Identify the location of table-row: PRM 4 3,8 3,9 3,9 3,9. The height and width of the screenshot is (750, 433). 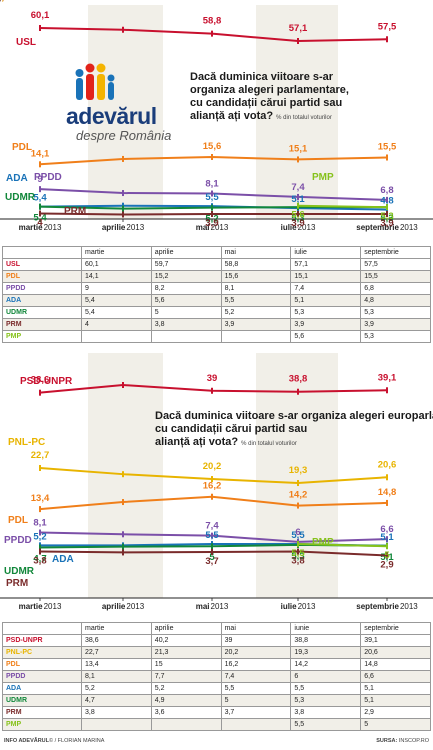
(216, 324).